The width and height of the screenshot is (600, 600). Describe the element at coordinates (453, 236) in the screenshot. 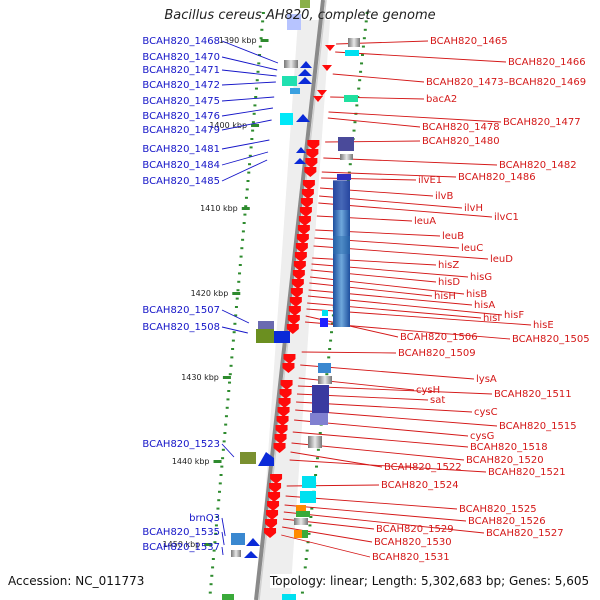

I see `gene-label: leuB` at that location.